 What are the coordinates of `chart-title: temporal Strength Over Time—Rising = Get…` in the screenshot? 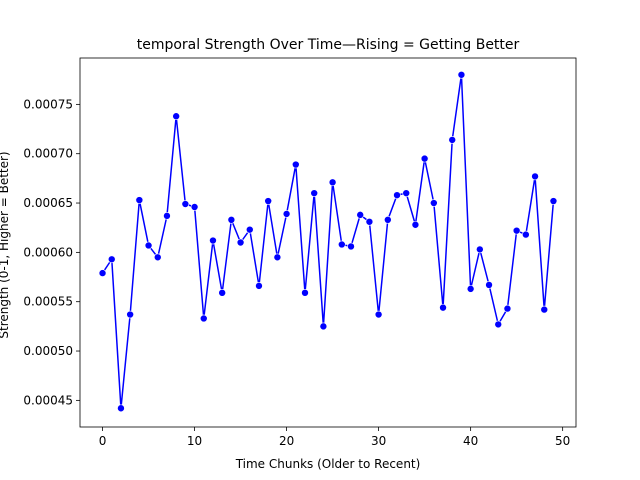 It's located at (328, 45).